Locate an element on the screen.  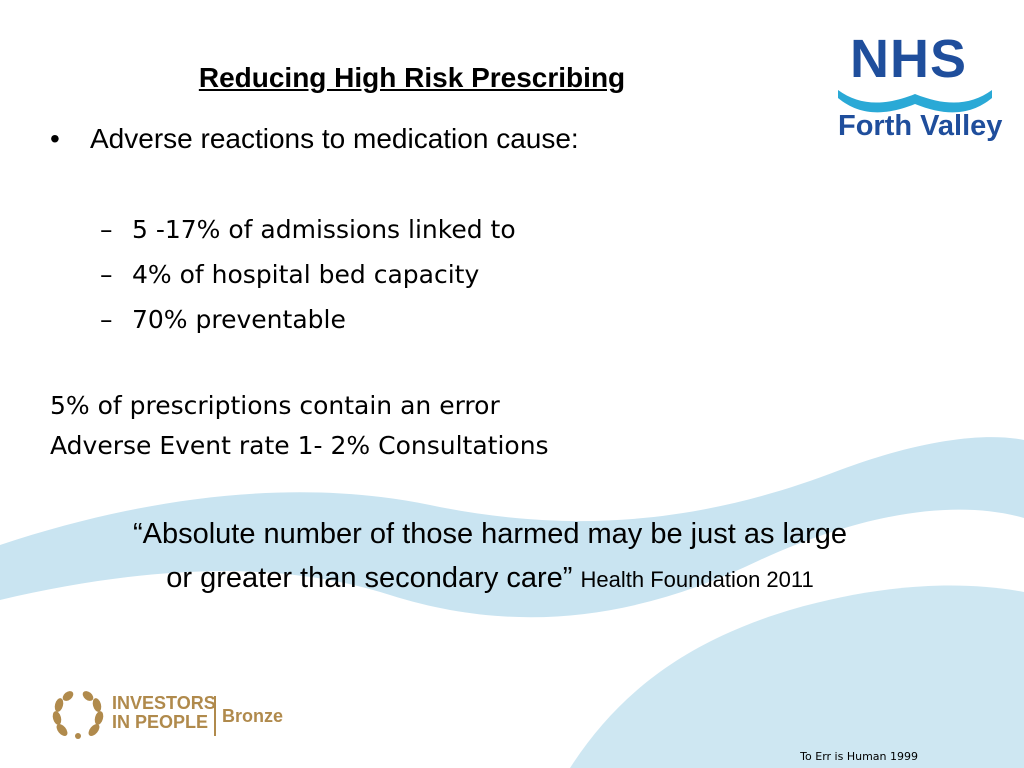
footnote-reference: To Err is Human 1999 is located at coordinates (859, 756).